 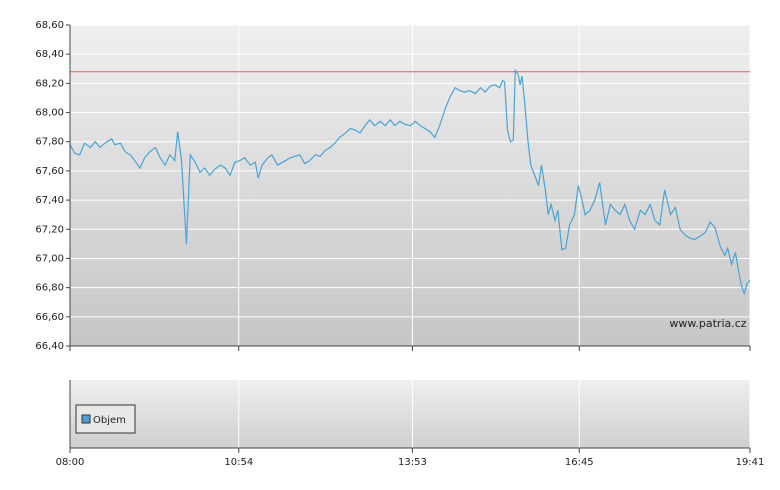 I want to click on y-tick-label: 67,00, so click(x=49, y=258).